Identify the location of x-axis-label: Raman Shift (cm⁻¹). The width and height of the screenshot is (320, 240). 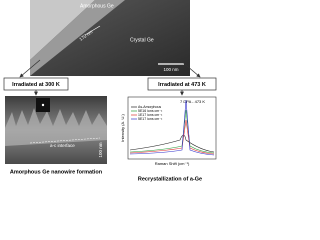
(172, 163).